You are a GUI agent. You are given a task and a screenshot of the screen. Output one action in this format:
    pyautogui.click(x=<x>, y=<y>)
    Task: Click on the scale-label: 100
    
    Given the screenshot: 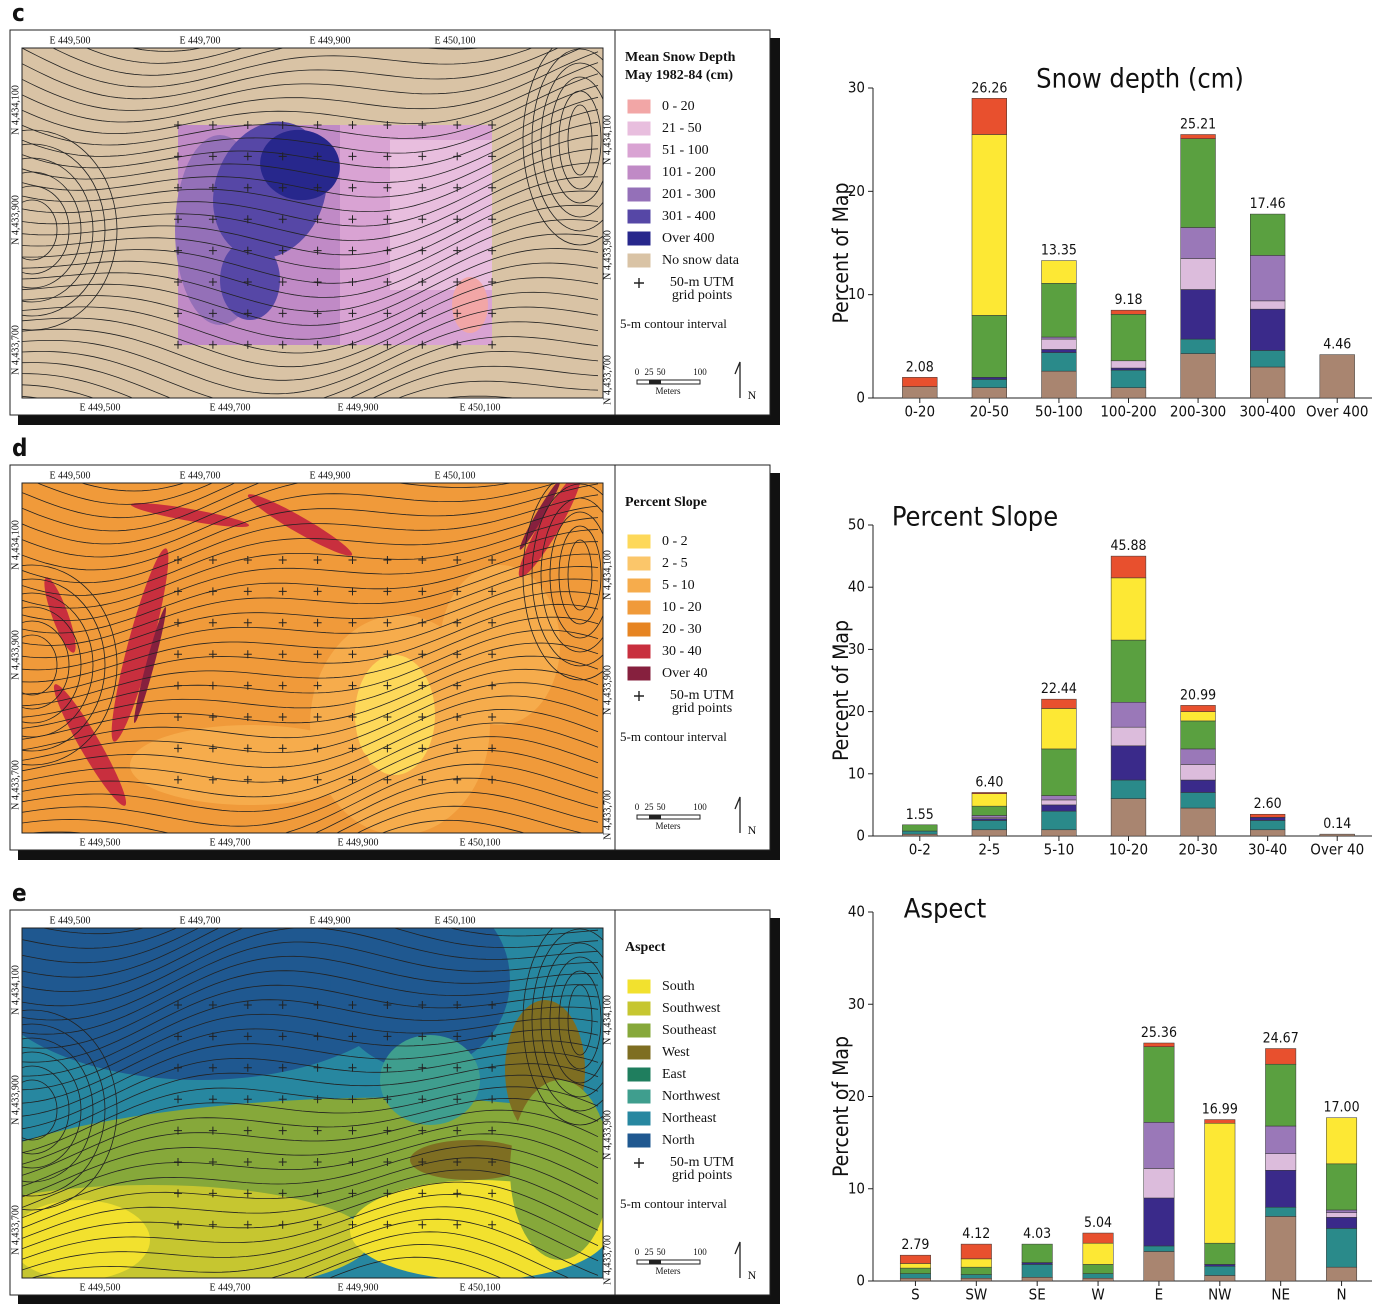 What is the action you would take?
    pyautogui.click(x=700, y=1252)
    